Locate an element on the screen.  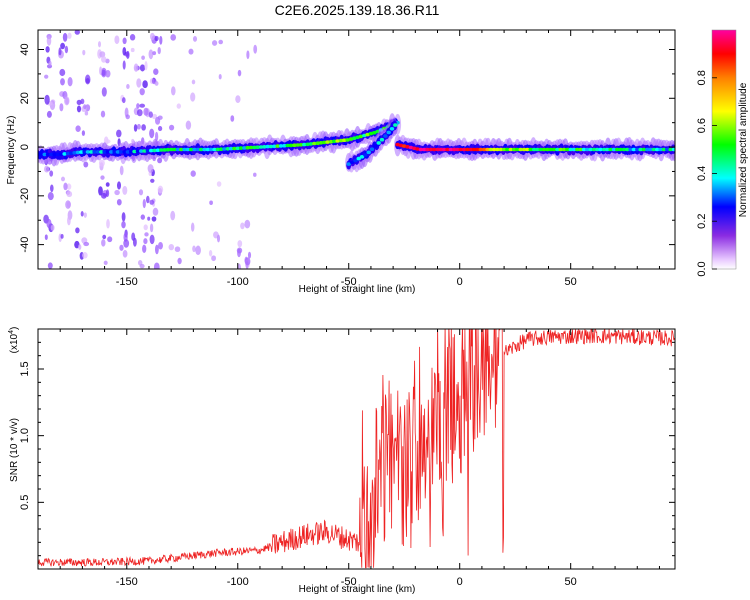
y-tick-label: 40 is located at coordinates (25, 49).